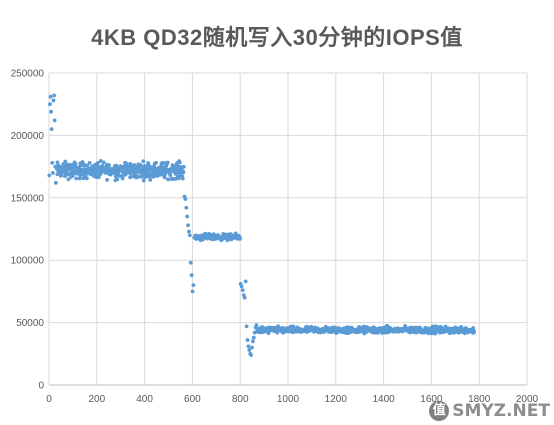  What do you see at coordinates (527, 399) in the screenshot?
I see `x-tick-label: 2000` at bounding box center [527, 399].